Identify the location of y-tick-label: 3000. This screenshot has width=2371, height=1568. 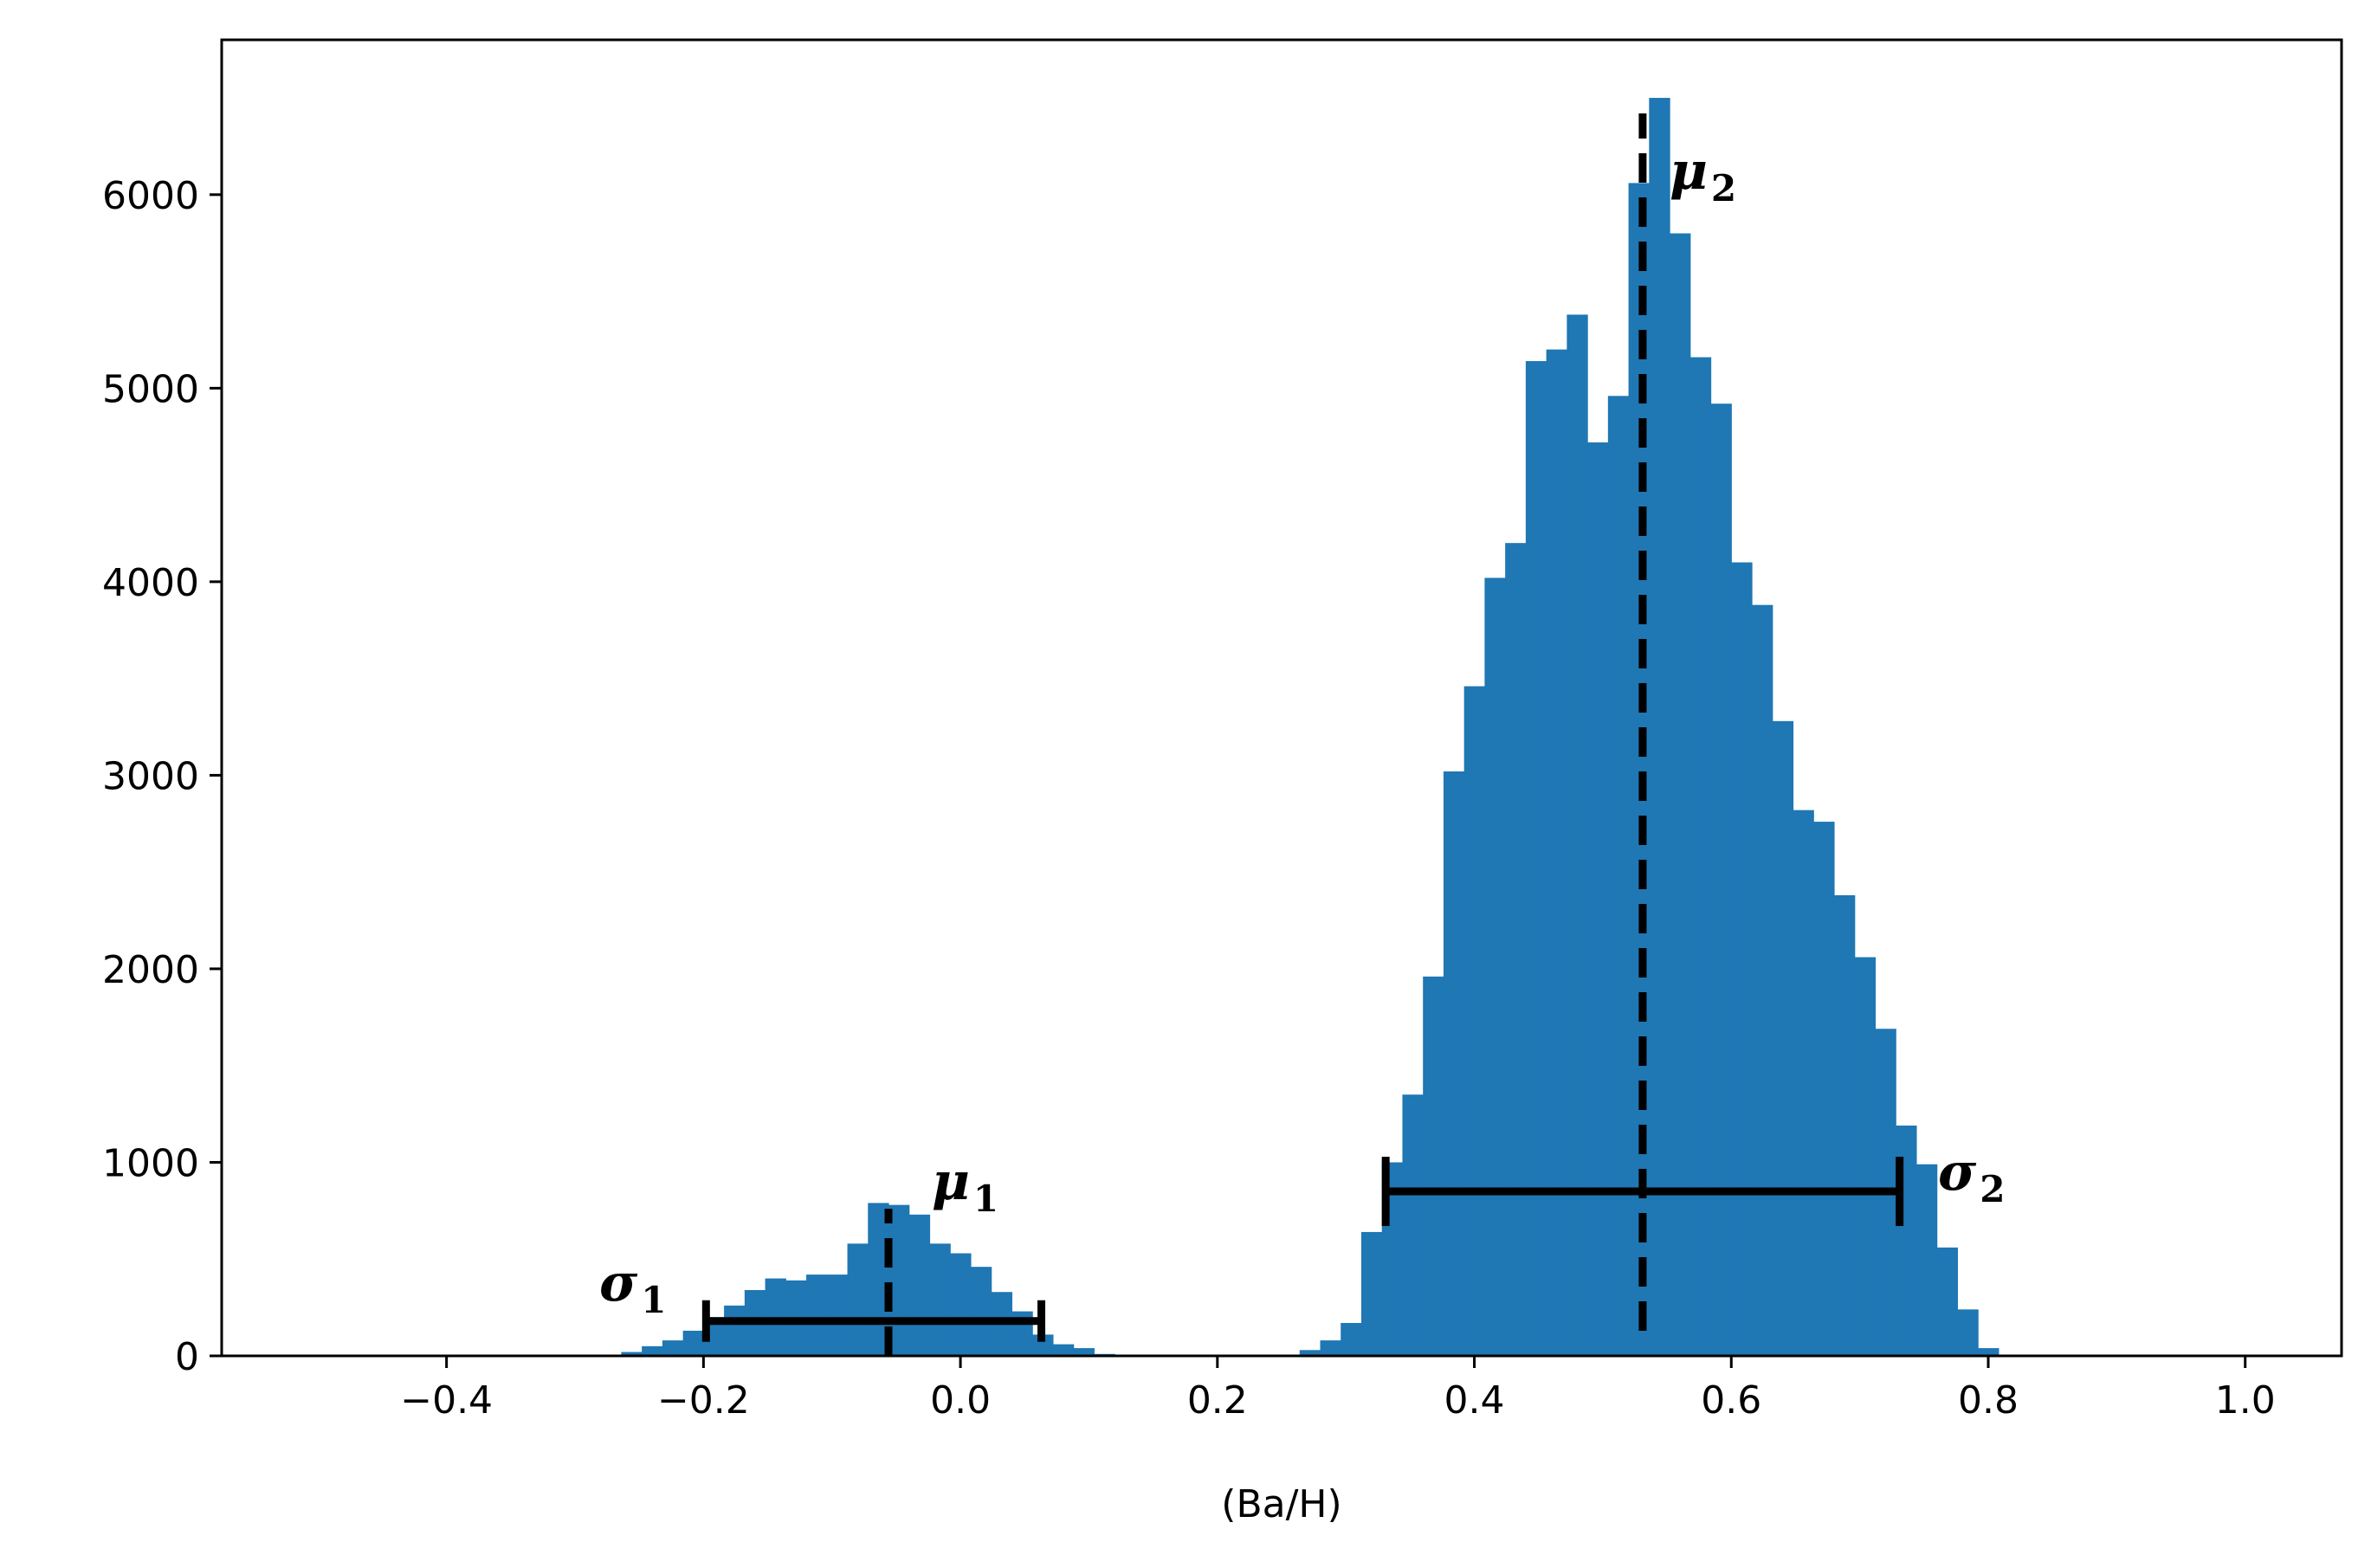
(150, 776).